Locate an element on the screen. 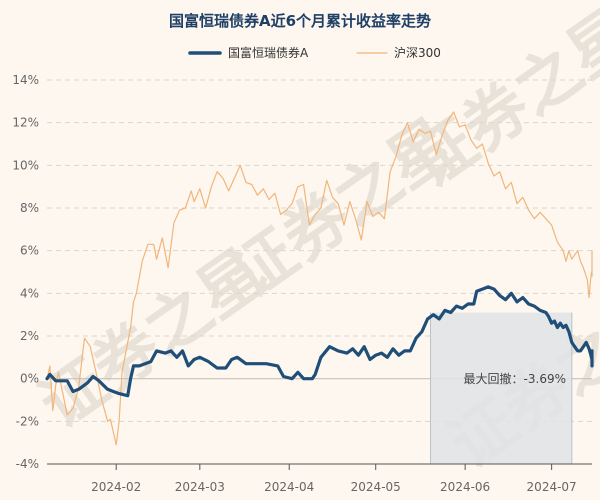  drawdown-layer: 最大回撤：-3.69% is located at coordinates (501, 388).